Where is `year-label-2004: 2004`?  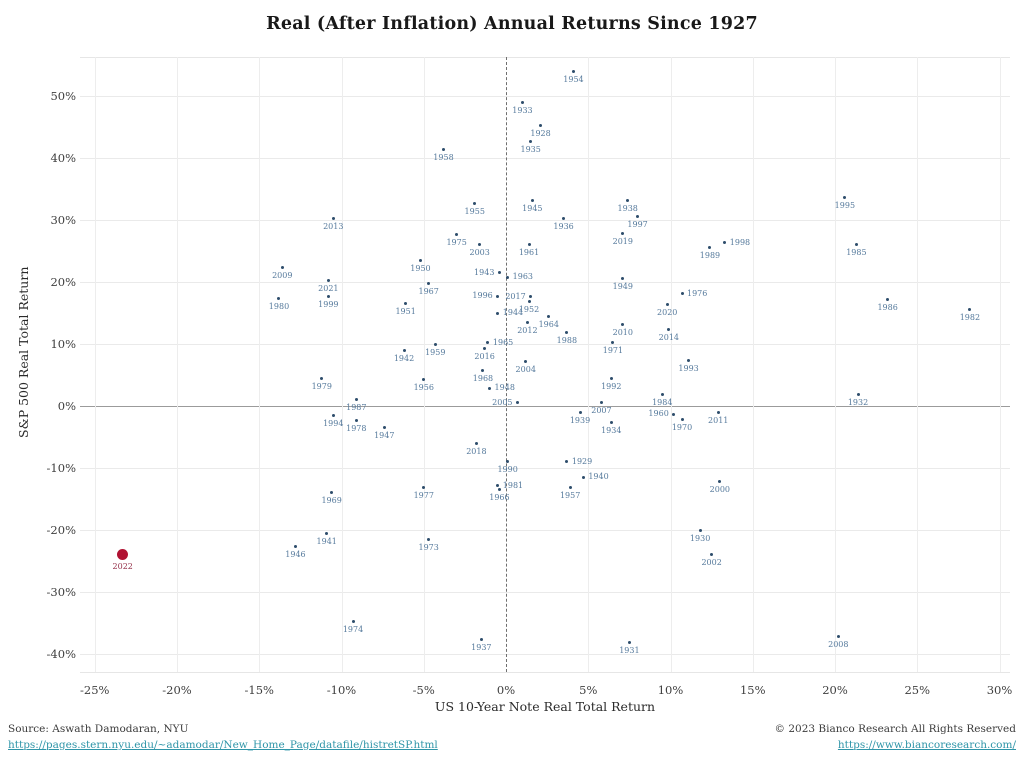
year-label-2004: 2004 is located at coordinates (525, 370).